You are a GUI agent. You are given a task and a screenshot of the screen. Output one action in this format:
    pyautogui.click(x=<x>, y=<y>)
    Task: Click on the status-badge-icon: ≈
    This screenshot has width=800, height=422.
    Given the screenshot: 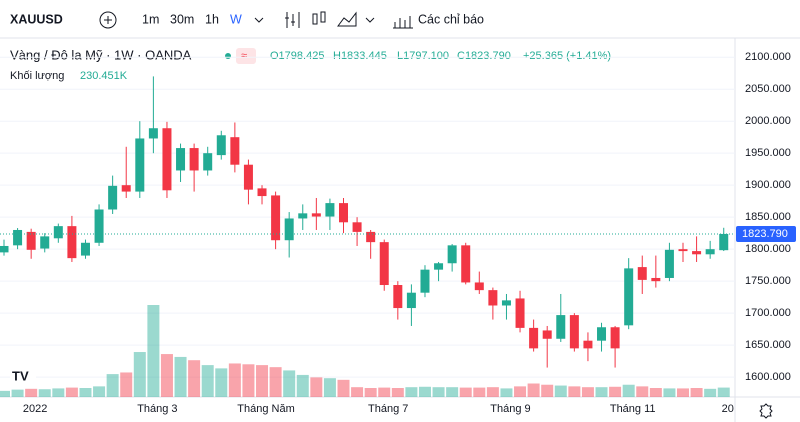 What is the action you would take?
    pyautogui.click(x=244, y=56)
    